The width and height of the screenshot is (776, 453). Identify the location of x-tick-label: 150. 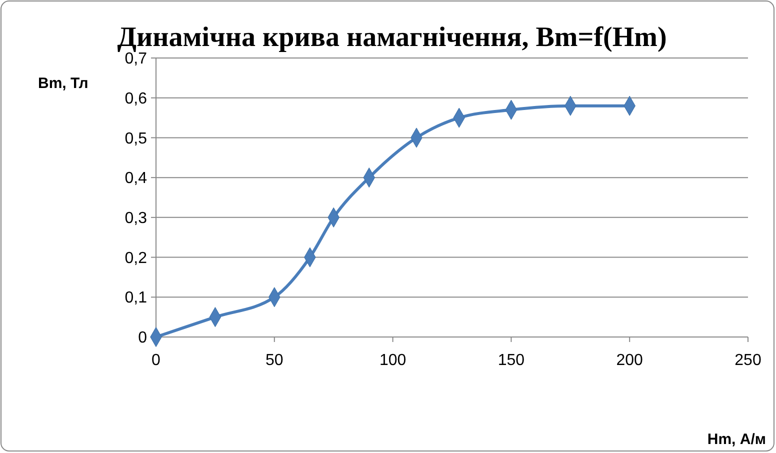
(511, 360).